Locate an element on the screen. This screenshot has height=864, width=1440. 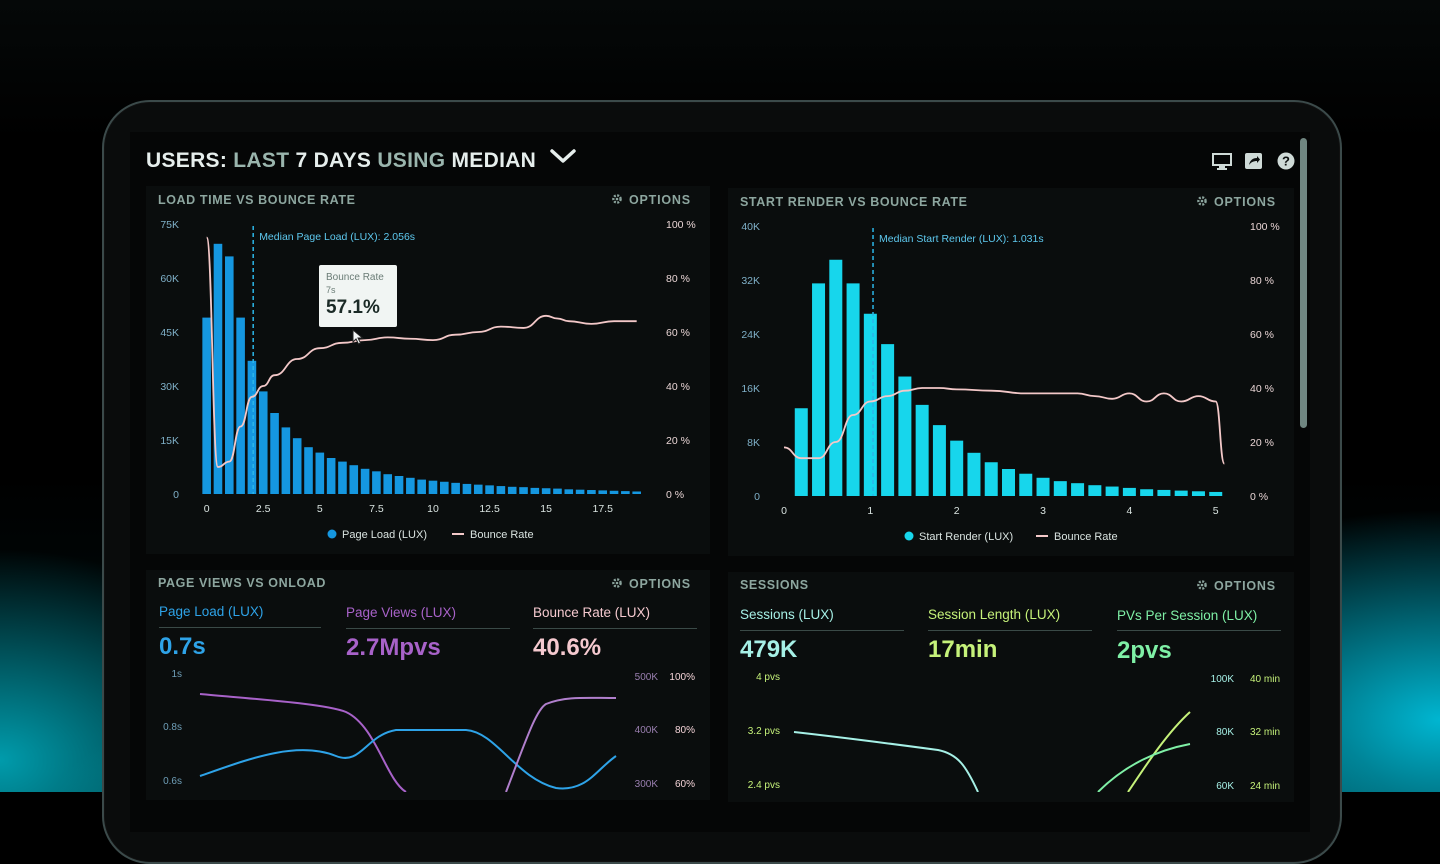
axis-tick: 24 min is located at coordinates (1265, 786).